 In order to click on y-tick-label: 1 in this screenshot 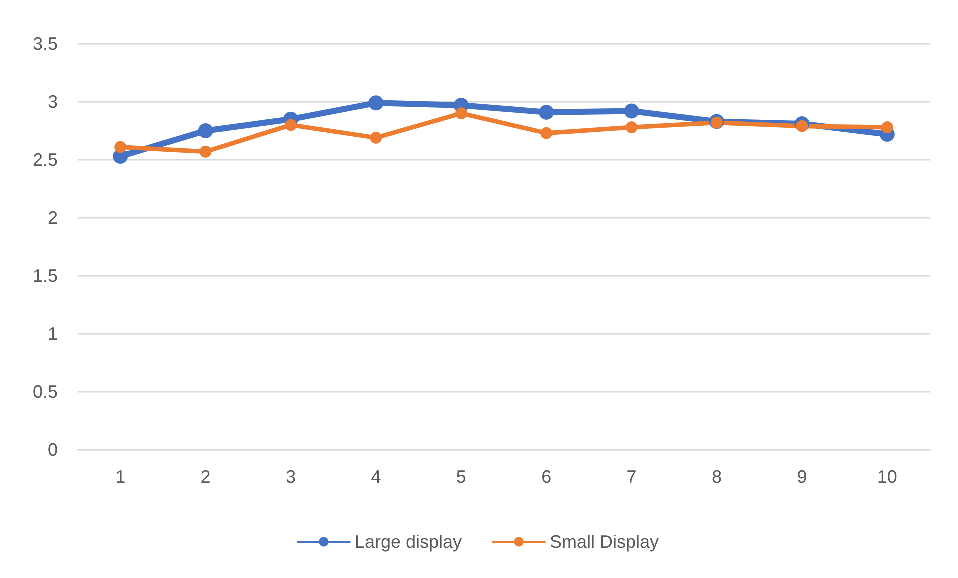, I will do `click(53, 334)`.